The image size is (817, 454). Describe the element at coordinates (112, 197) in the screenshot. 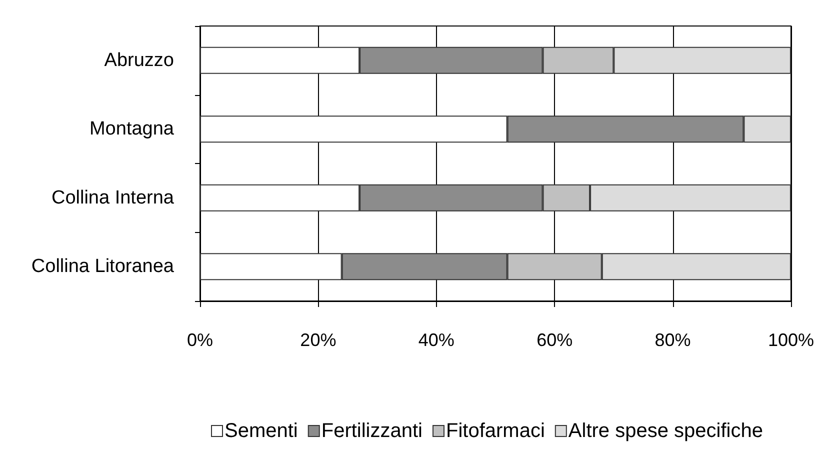

I see `y-tick-label: Collina Interna` at that location.